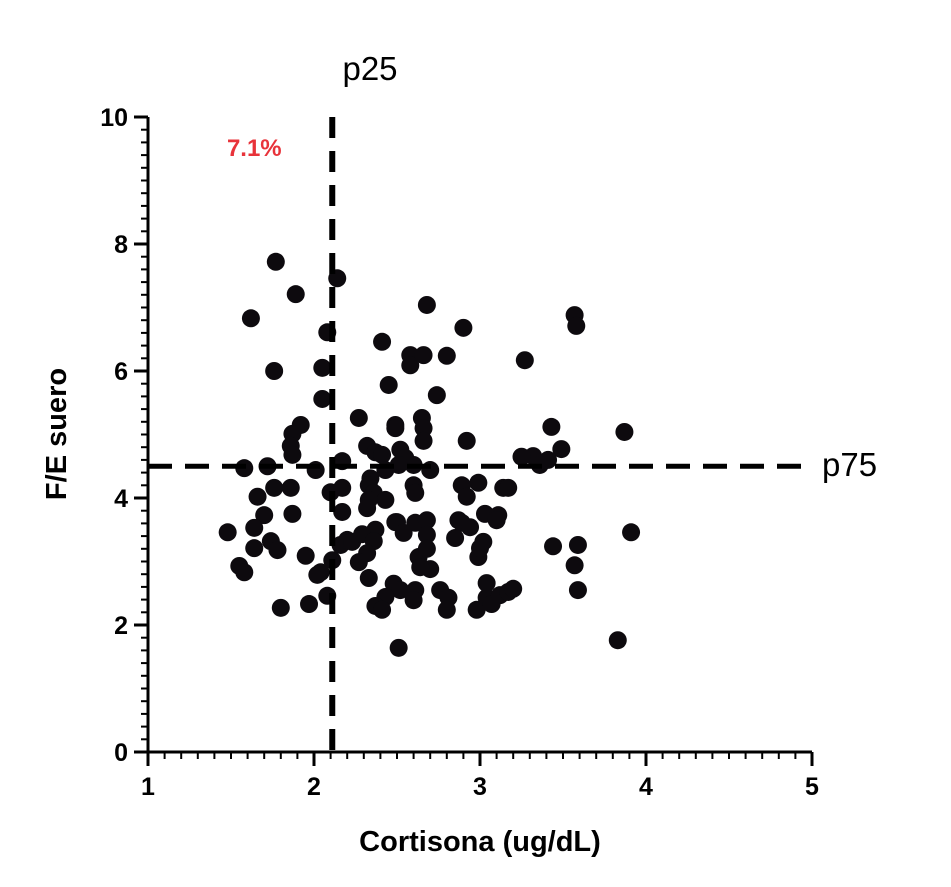  I want to click on y-tick-label: 2, so click(121, 626).